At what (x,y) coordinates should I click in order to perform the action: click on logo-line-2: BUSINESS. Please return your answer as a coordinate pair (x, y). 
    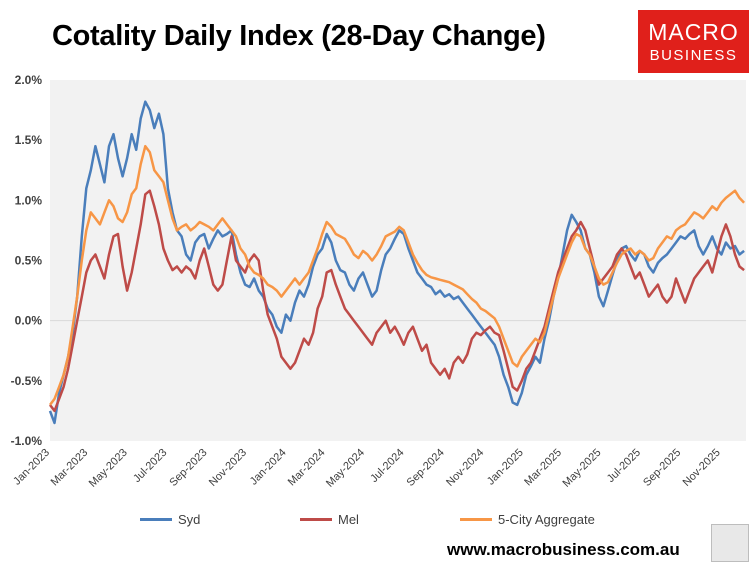
    Looking at the image, I should click on (693, 55).